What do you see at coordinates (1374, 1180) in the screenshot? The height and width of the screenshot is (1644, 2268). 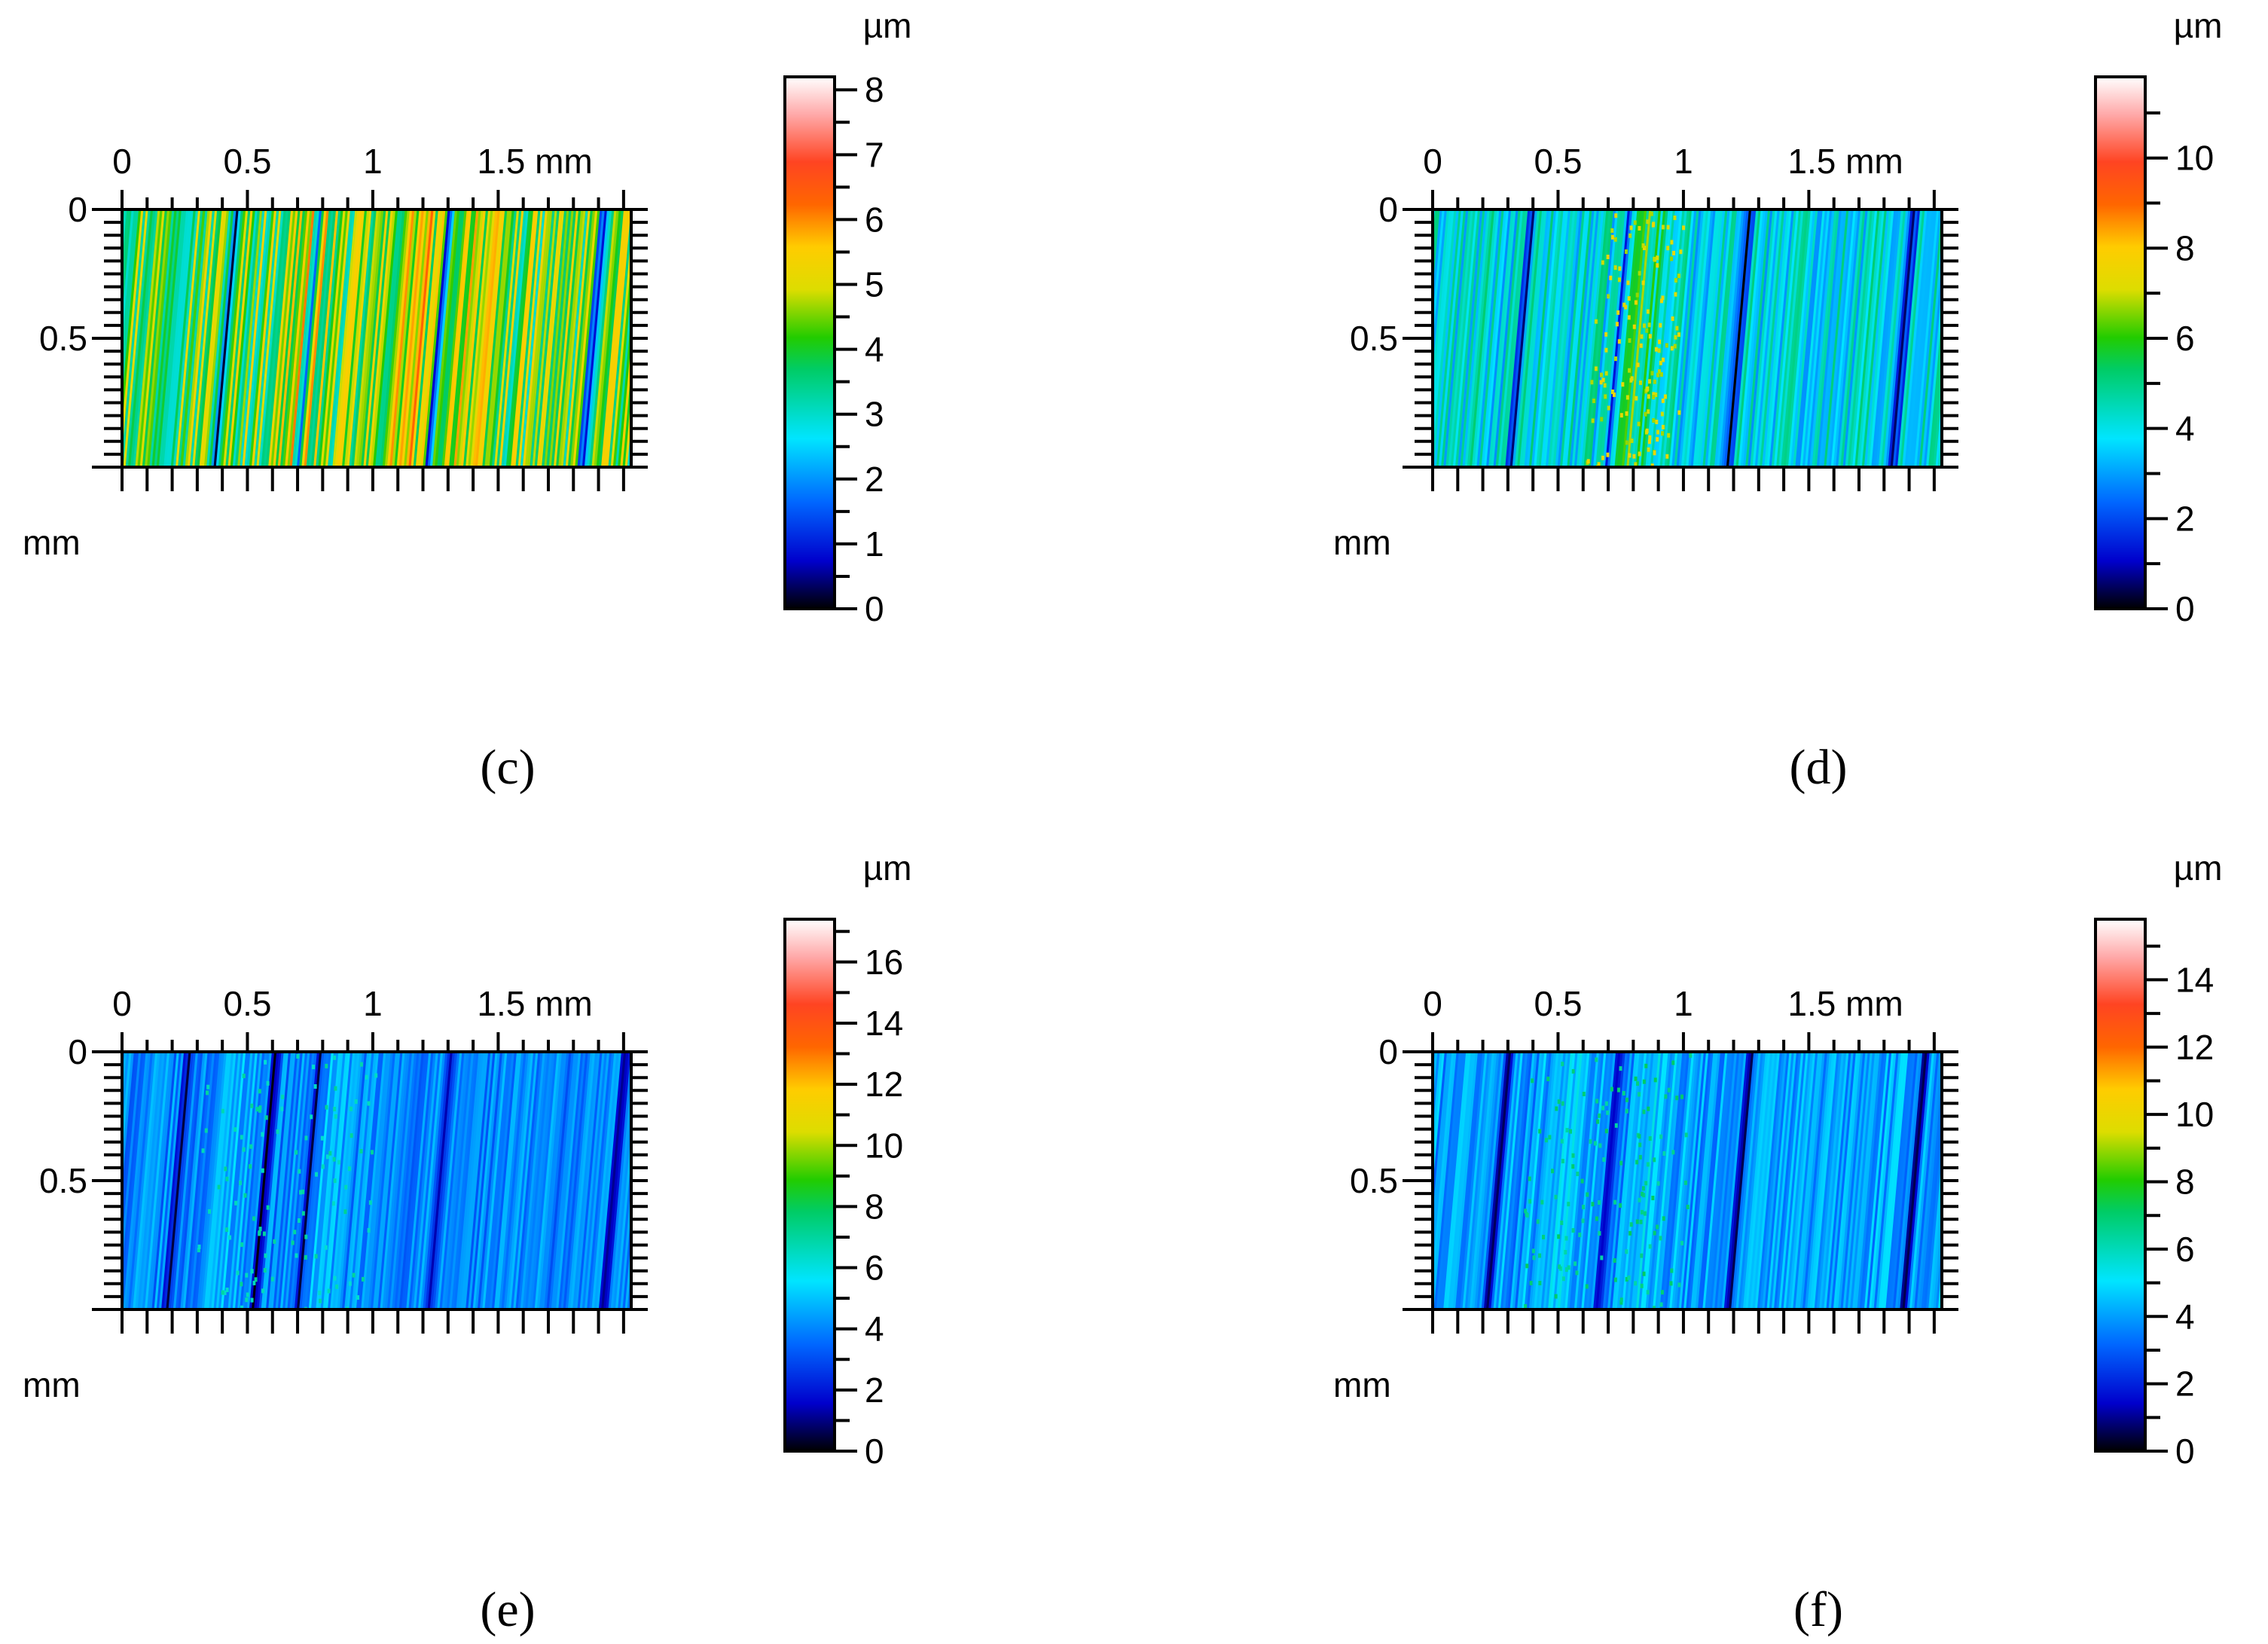 I see `y-tick-label-f: 0.5` at bounding box center [1374, 1180].